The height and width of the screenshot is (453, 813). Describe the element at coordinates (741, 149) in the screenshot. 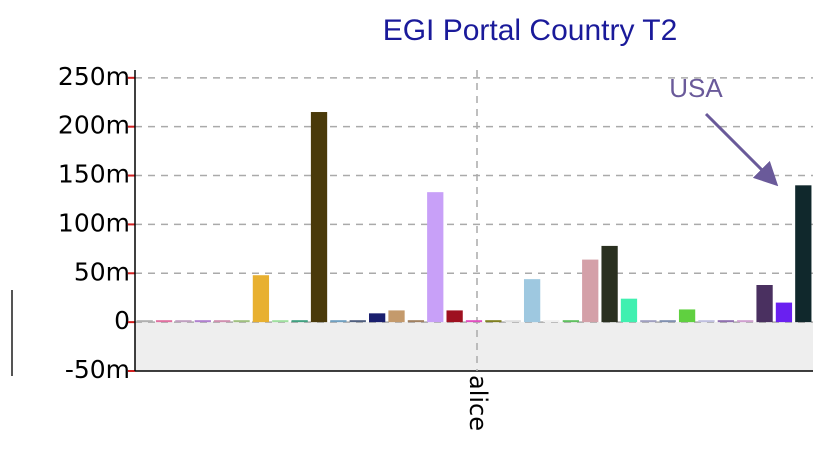

I see `annotation-arrow` at that location.